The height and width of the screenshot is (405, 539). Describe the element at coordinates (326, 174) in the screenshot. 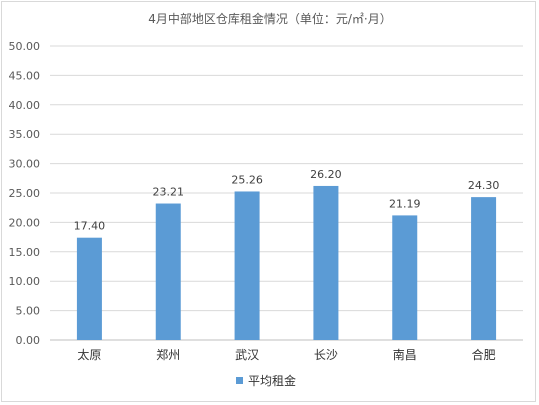

I see `bar-value-label: 26.20` at that location.